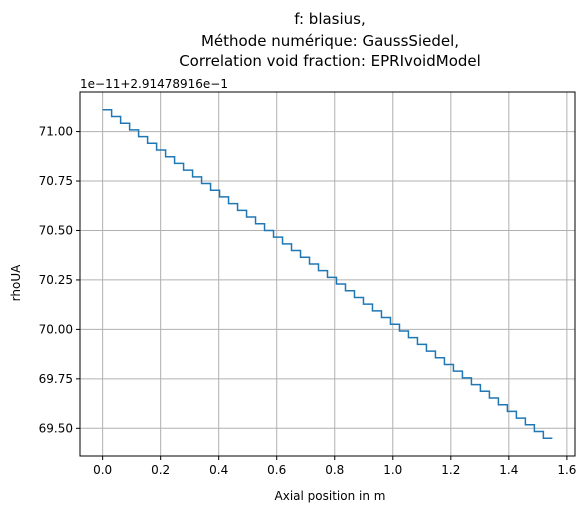 This screenshot has width=586, height=512. Describe the element at coordinates (330, 41) in the screenshot. I see `chart-title-line-2: Méthode numérique: GaussSiedel,` at that location.